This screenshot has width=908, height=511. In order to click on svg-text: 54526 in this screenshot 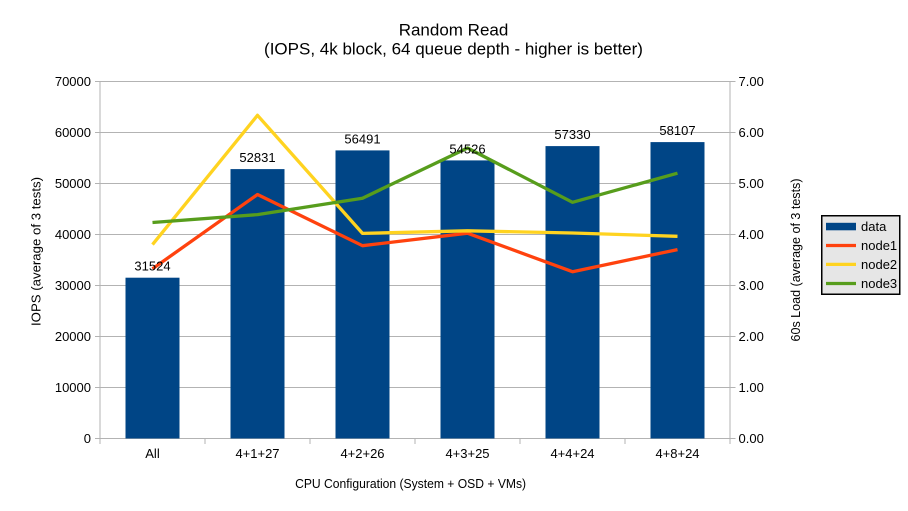, I will do `click(467, 148)`.